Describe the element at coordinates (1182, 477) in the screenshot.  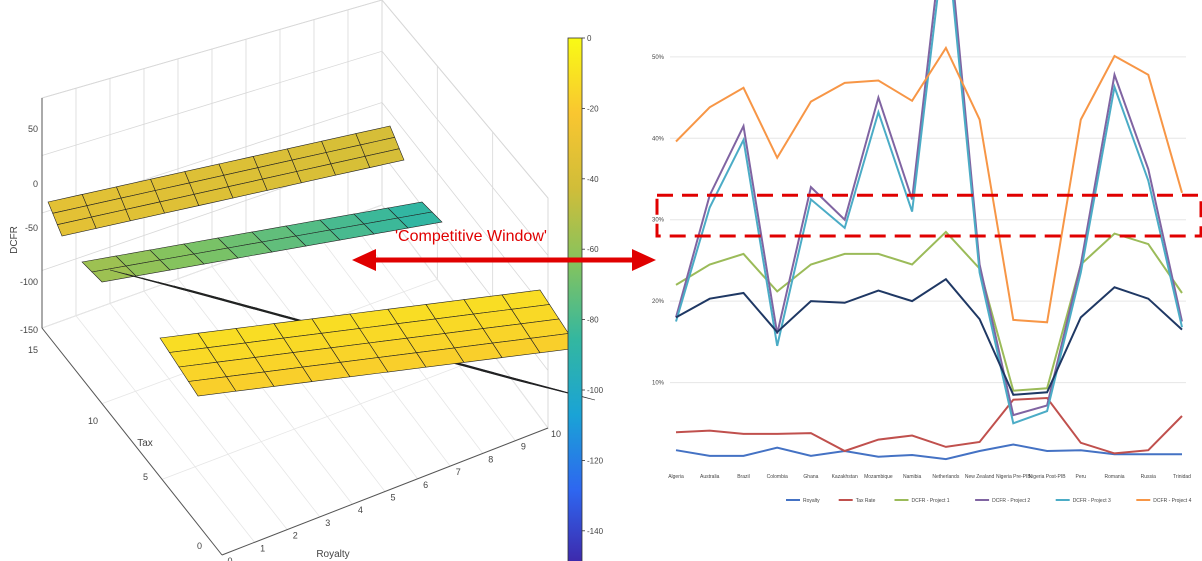
I see `x-tick-label: Trinidad` at that location.